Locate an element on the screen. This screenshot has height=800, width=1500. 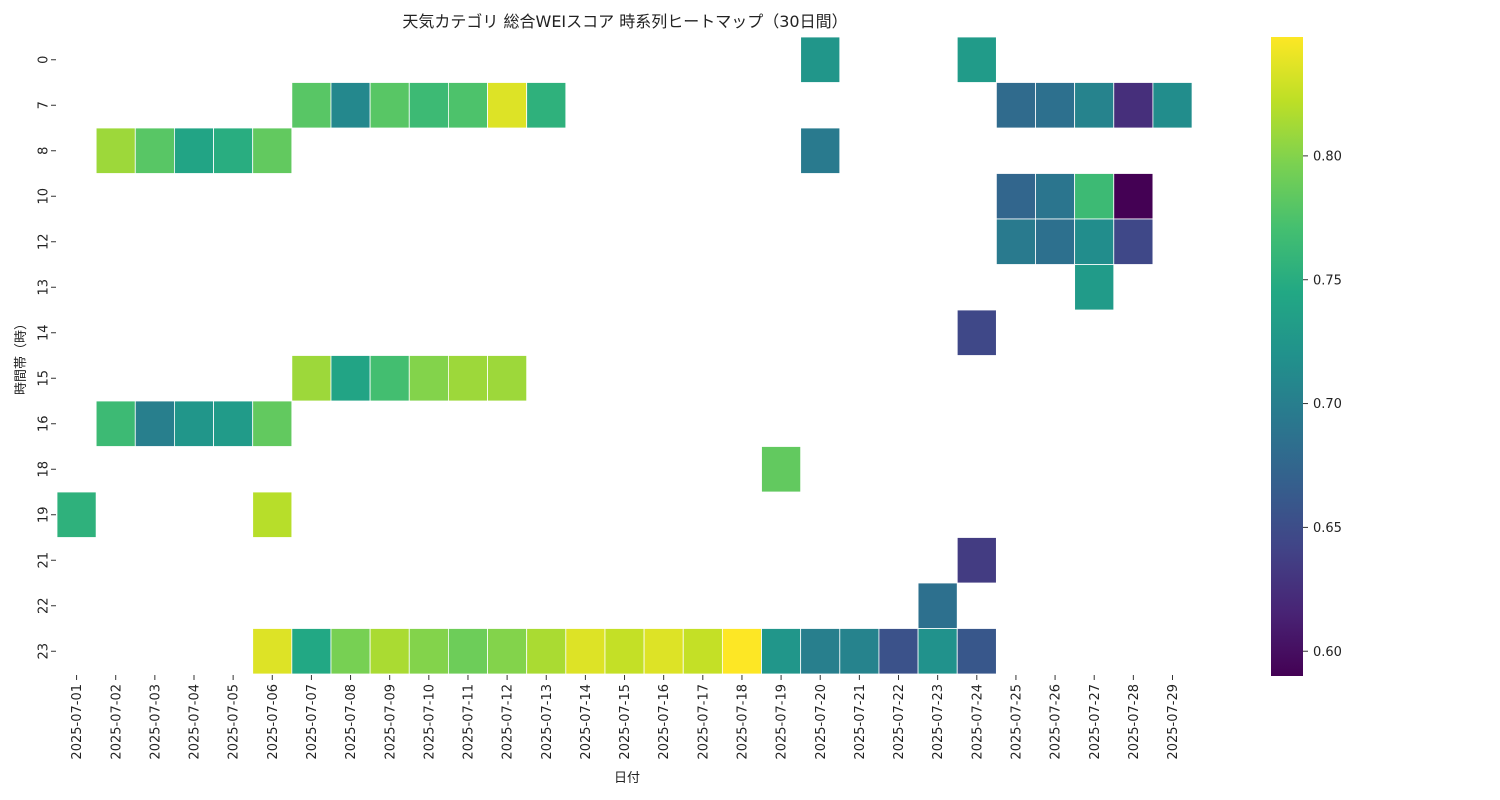
x-tick-label: 2025-07-03 is located at coordinates (155, 722).